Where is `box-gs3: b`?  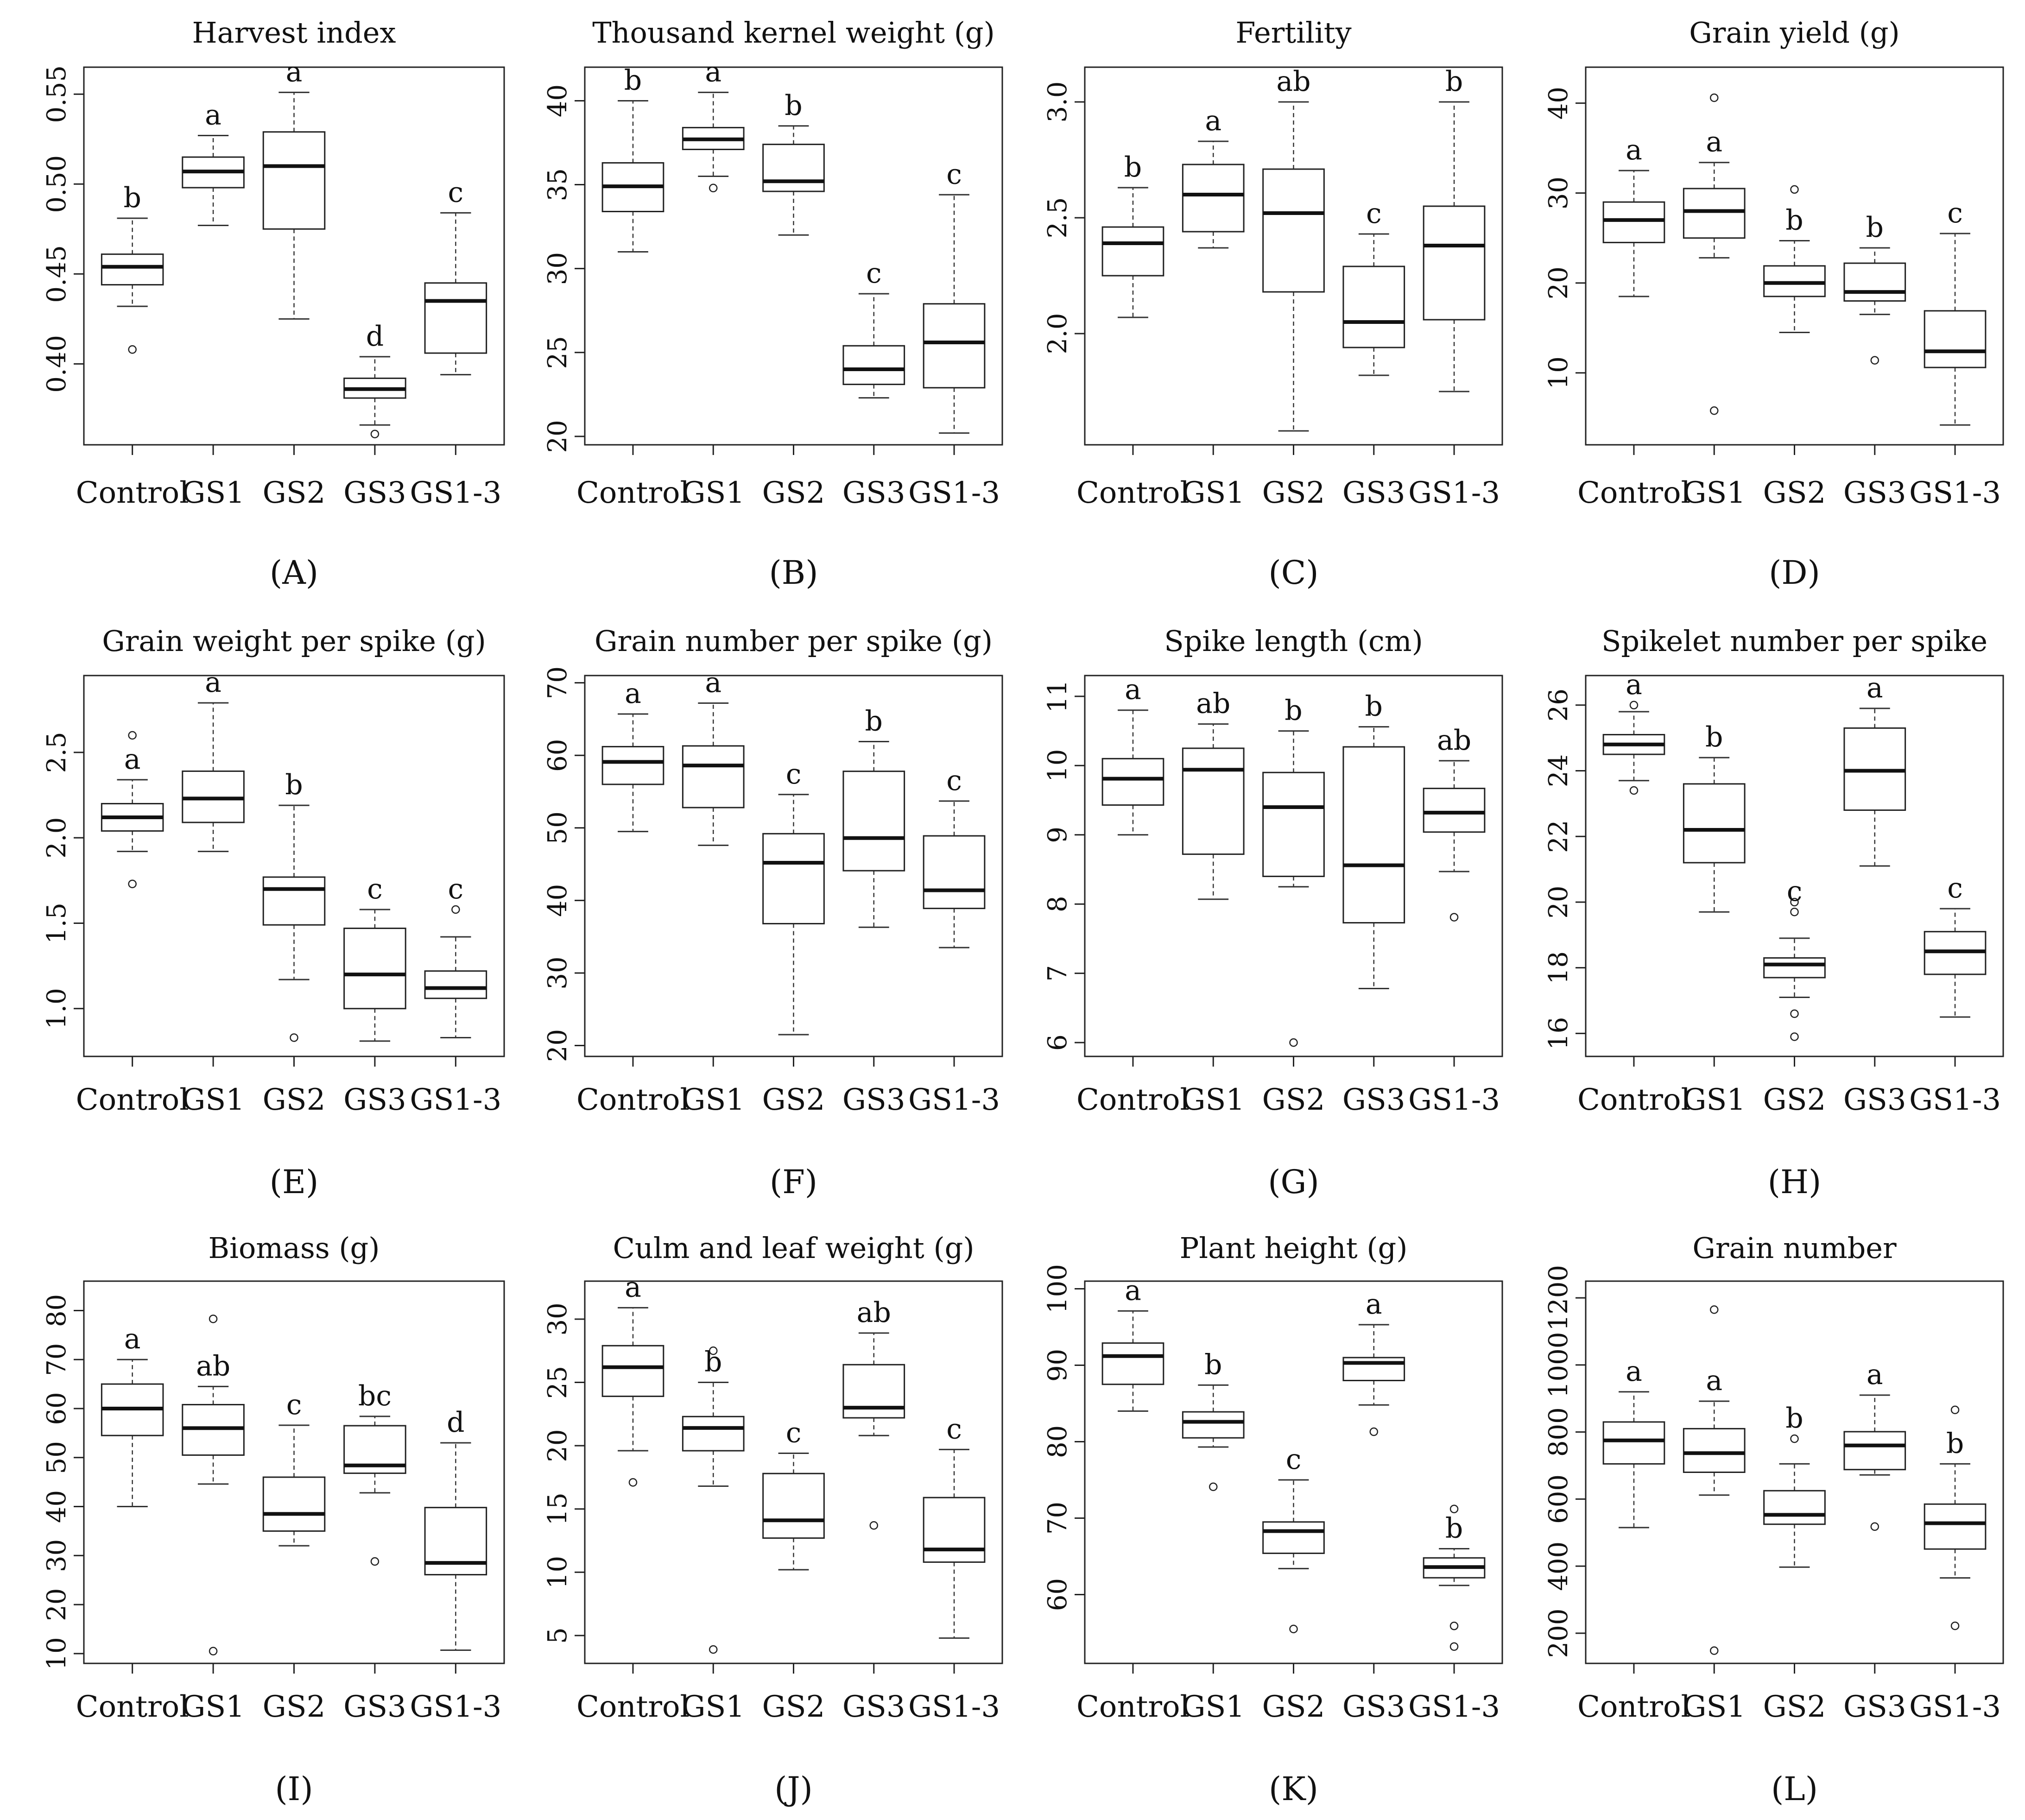
box-gs3: b is located at coordinates (1373, 840).